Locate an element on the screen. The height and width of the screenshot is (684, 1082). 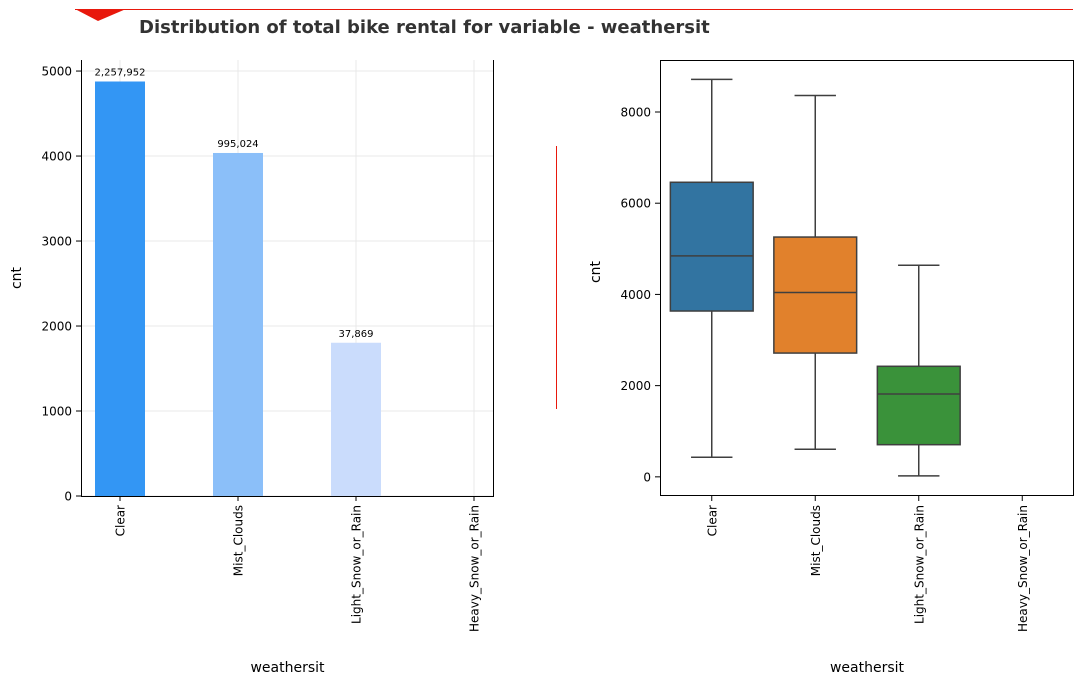
bar-x-tick-label: Heavy_Snow_or_Rain is located at coordinates (475, 568).